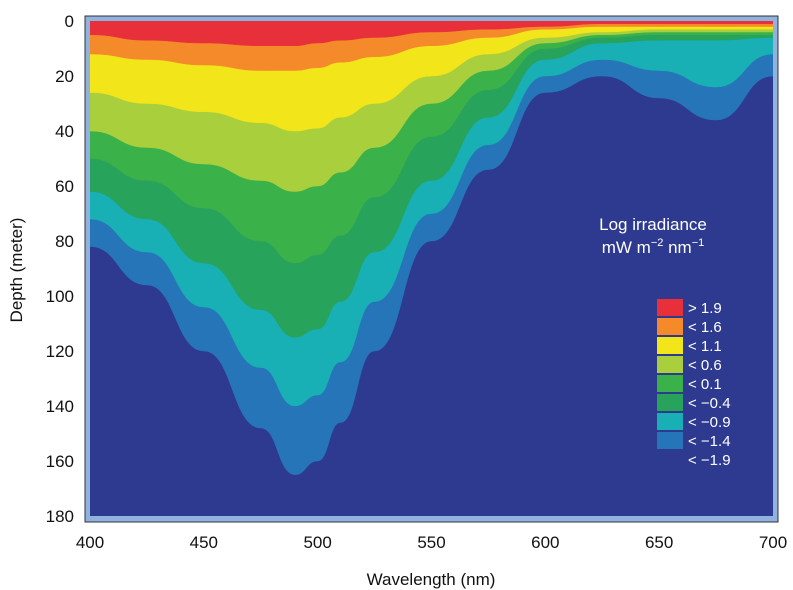 The height and width of the screenshot is (590, 793). I want to click on x-axis-title: Wavelength (nm), so click(431, 579).